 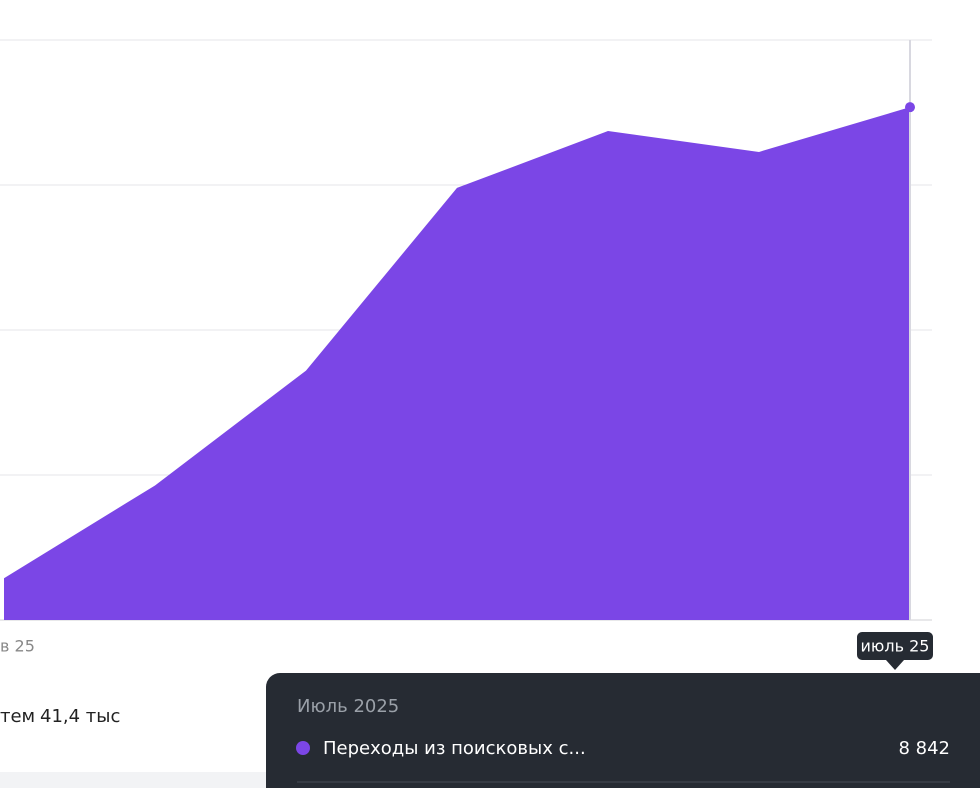 I want to click on hover-dot, so click(x=910, y=107).